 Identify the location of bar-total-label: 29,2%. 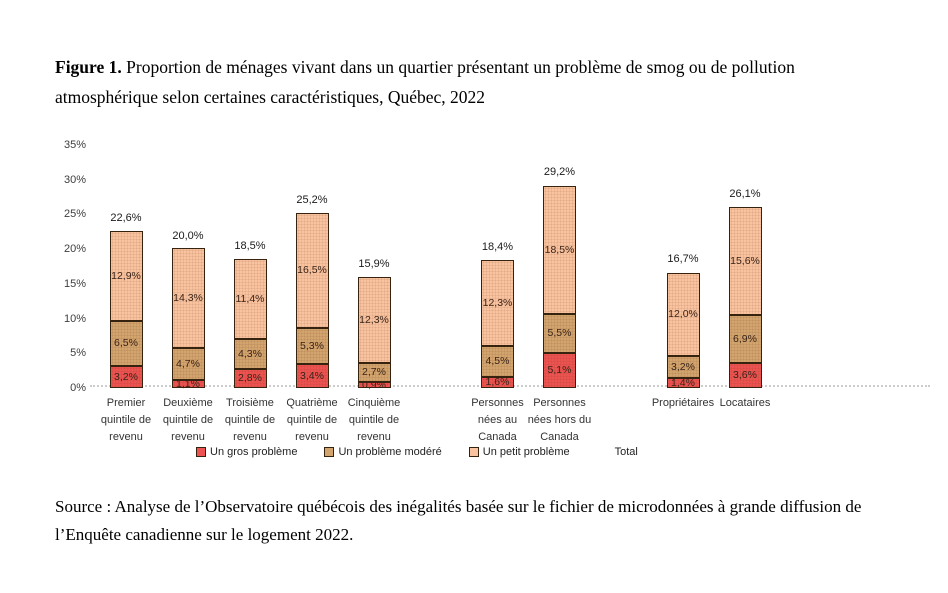
(559, 172).